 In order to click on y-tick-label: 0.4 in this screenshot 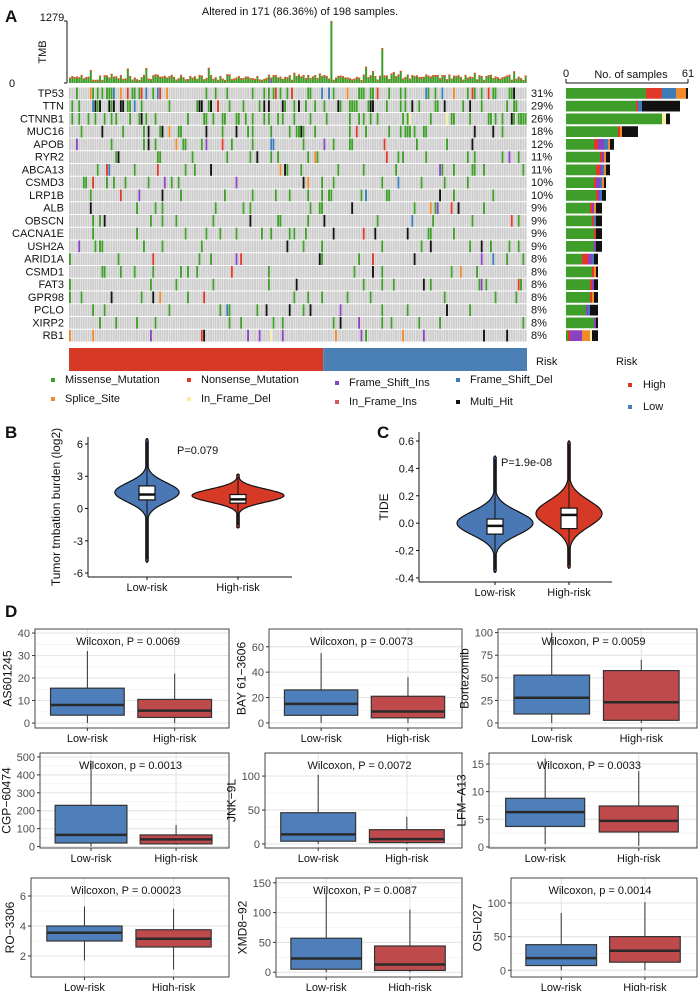, I will do `click(406, 469)`.